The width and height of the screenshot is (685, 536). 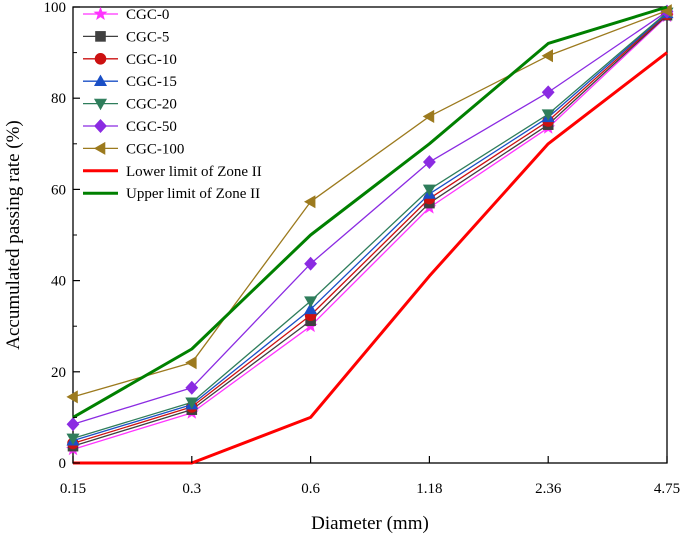 What do you see at coordinates (147, 15) in the screenshot?
I see `legend-label-cgc-0: CGC-0` at bounding box center [147, 15].